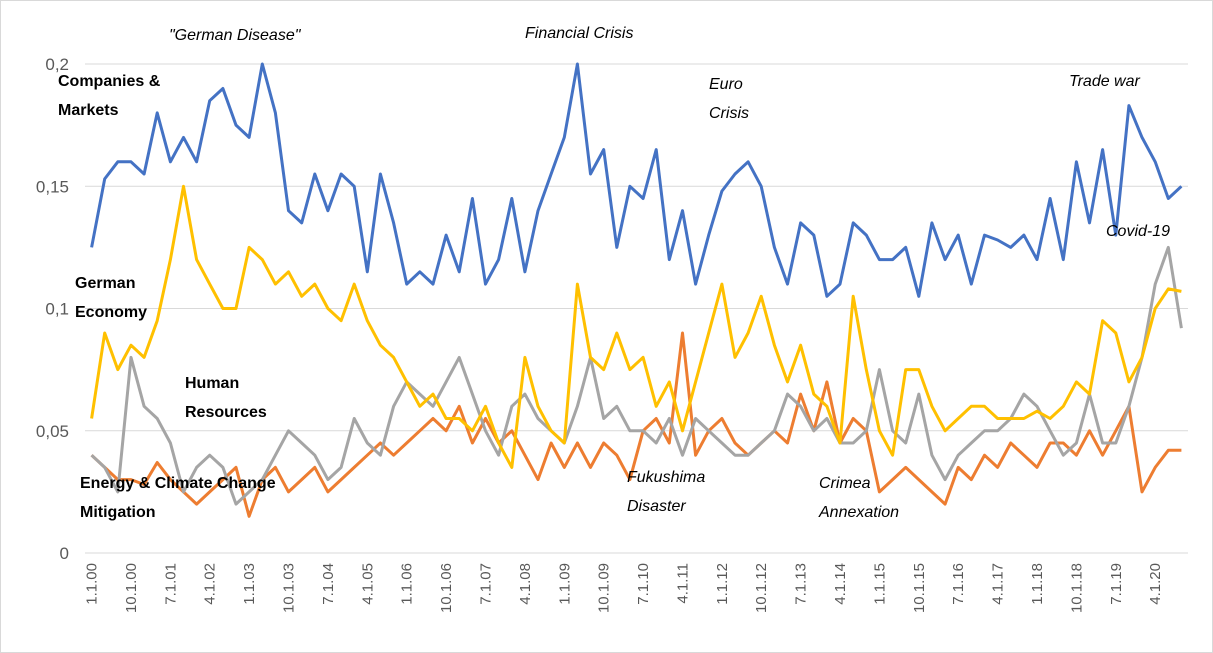  What do you see at coordinates (801, 584) in the screenshot?
I see `x-tick-label: 7.1.13` at bounding box center [801, 584].